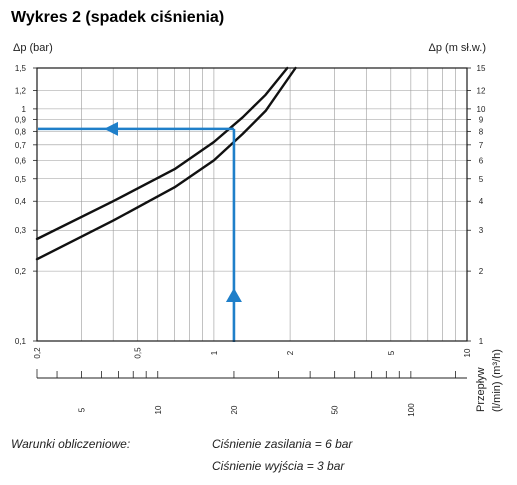 This screenshot has width=517, height=485. What do you see at coordinates (82, 409) in the screenshot?
I see `x-tick-label-lmin: 5` at bounding box center [82, 409].